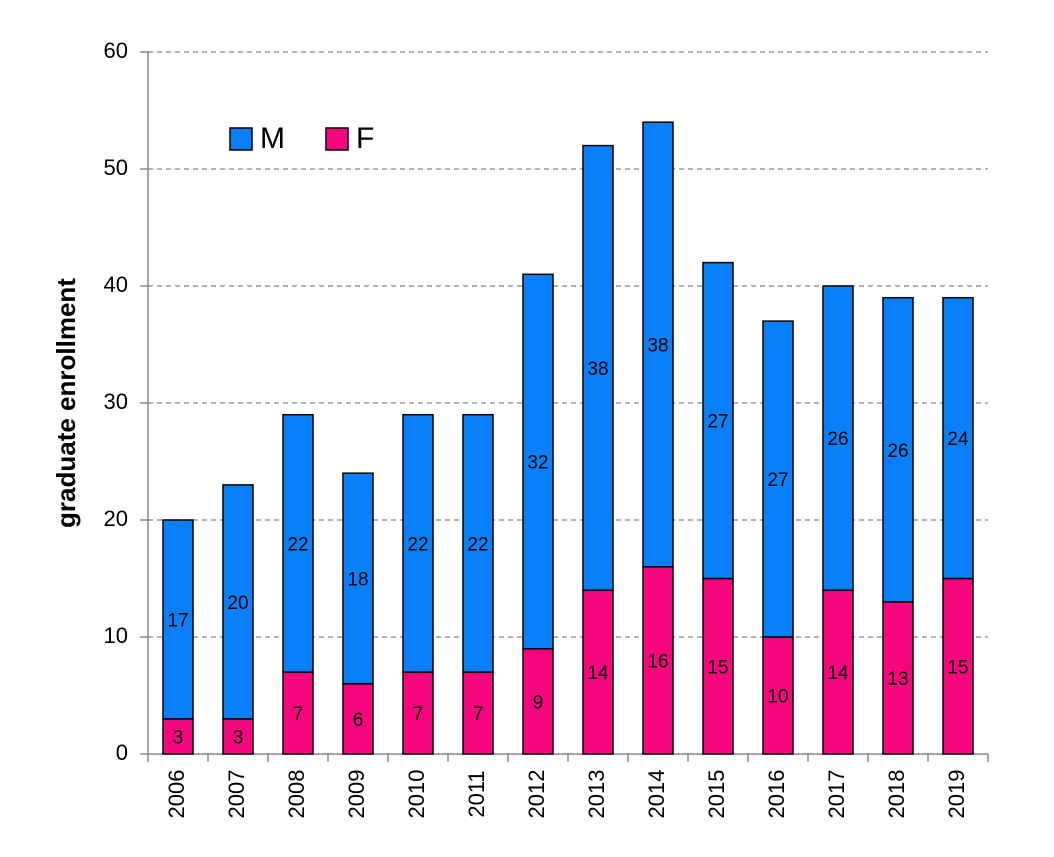 The image size is (1054, 857). What do you see at coordinates (272, 138) in the screenshot?
I see `legend-label: M` at bounding box center [272, 138].